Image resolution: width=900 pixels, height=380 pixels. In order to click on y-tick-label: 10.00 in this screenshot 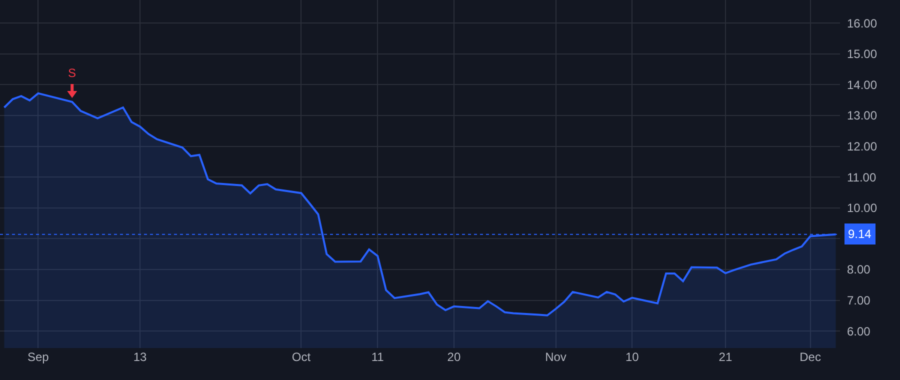, I will do `click(862, 208)`.